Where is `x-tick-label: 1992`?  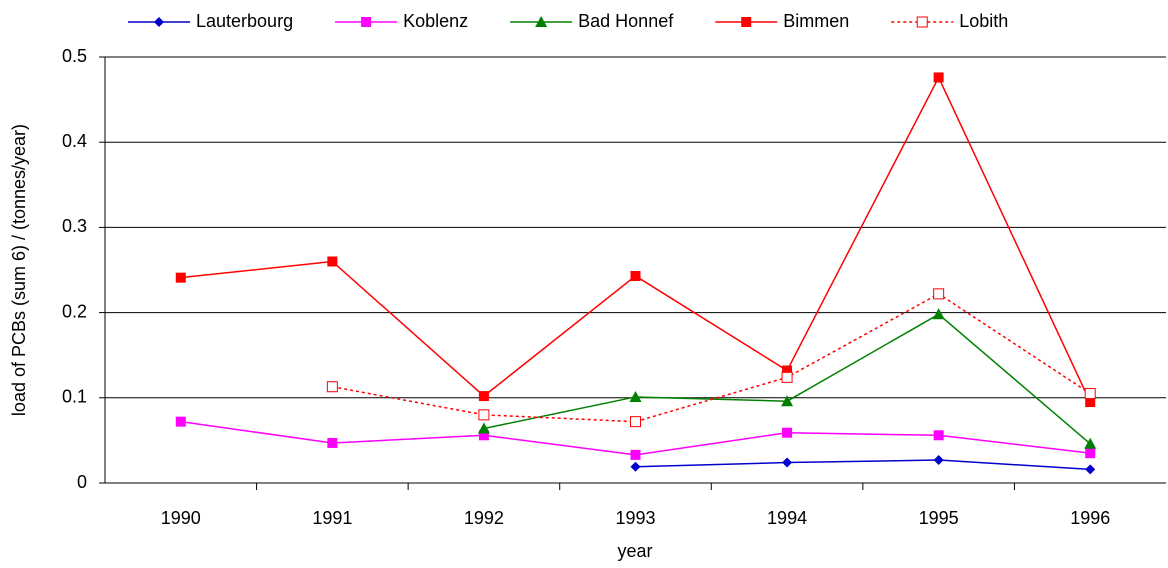
x-tick-label: 1992 is located at coordinates (484, 518).